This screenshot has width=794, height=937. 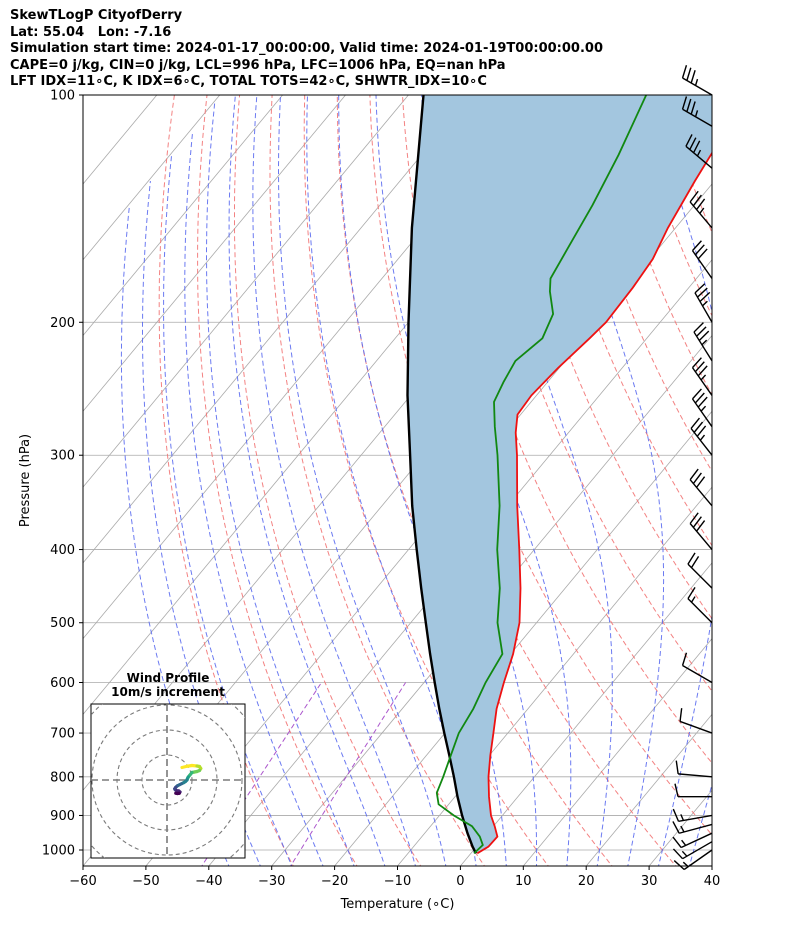 I want to click on y-tick-label: 600, so click(x=62, y=683).